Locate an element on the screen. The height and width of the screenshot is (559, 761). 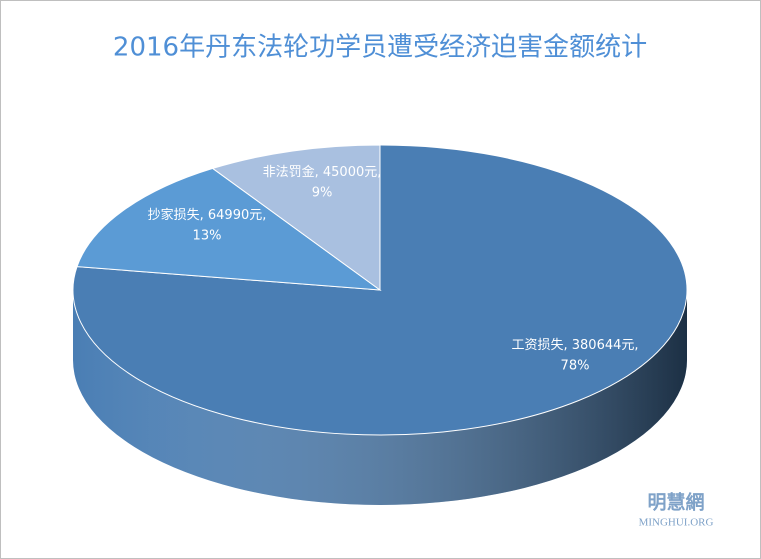
watermark-name: 明慧網 is located at coordinates (675, 502).